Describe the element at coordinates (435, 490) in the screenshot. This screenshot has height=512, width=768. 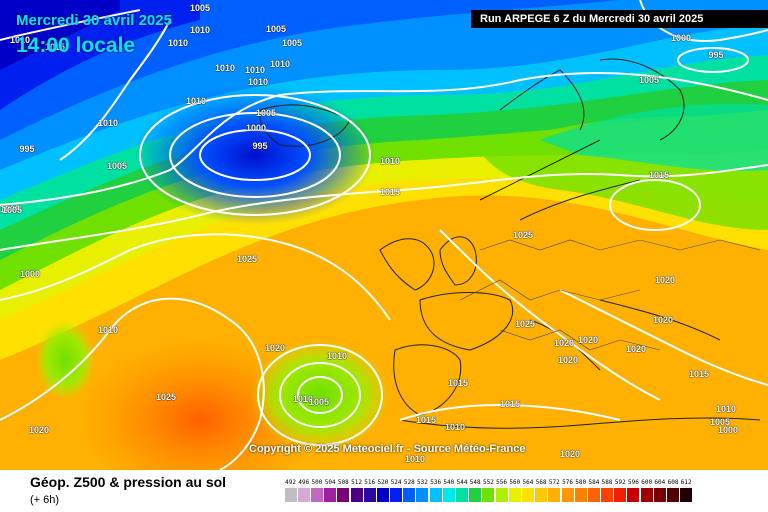
I see `legend-cell: 536` at that location.